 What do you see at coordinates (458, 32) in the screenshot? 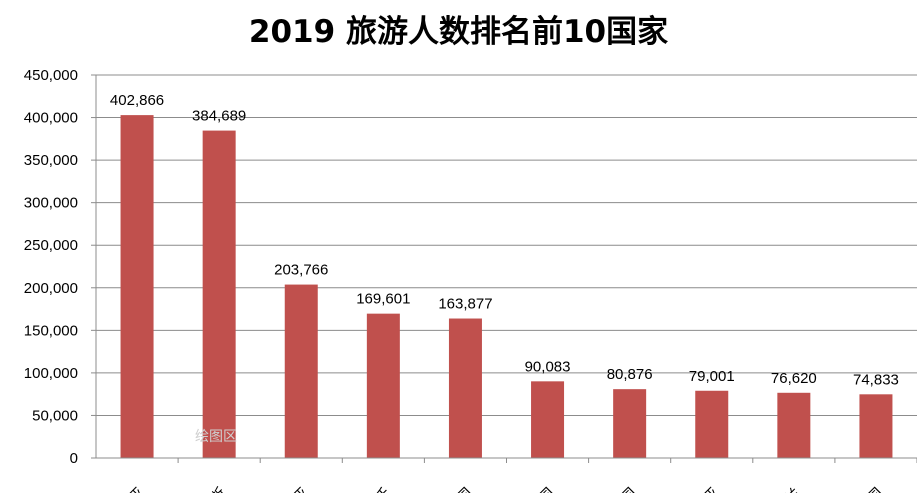
I see `chart-title: 2019 旅游人数排名前10国家` at bounding box center [458, 32].